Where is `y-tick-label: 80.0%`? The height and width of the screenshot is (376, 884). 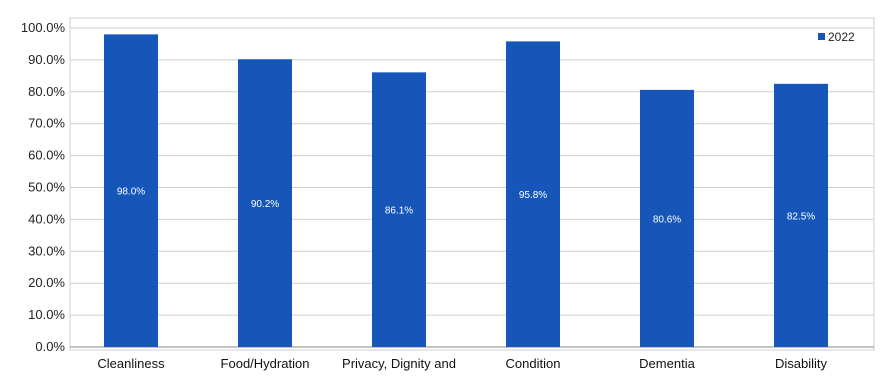
y-tick-label: 80.0% is located at coordinates (46, 91).